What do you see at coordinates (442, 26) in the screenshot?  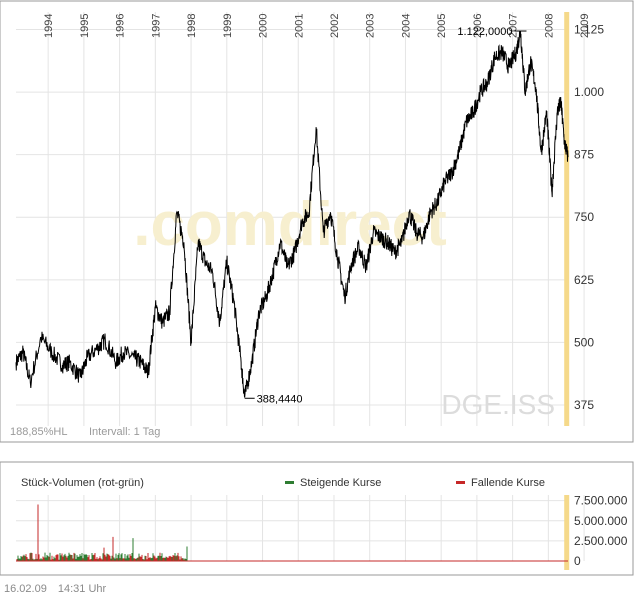 I see `x-tick-label: 2005` at bounding box center [442, 26].